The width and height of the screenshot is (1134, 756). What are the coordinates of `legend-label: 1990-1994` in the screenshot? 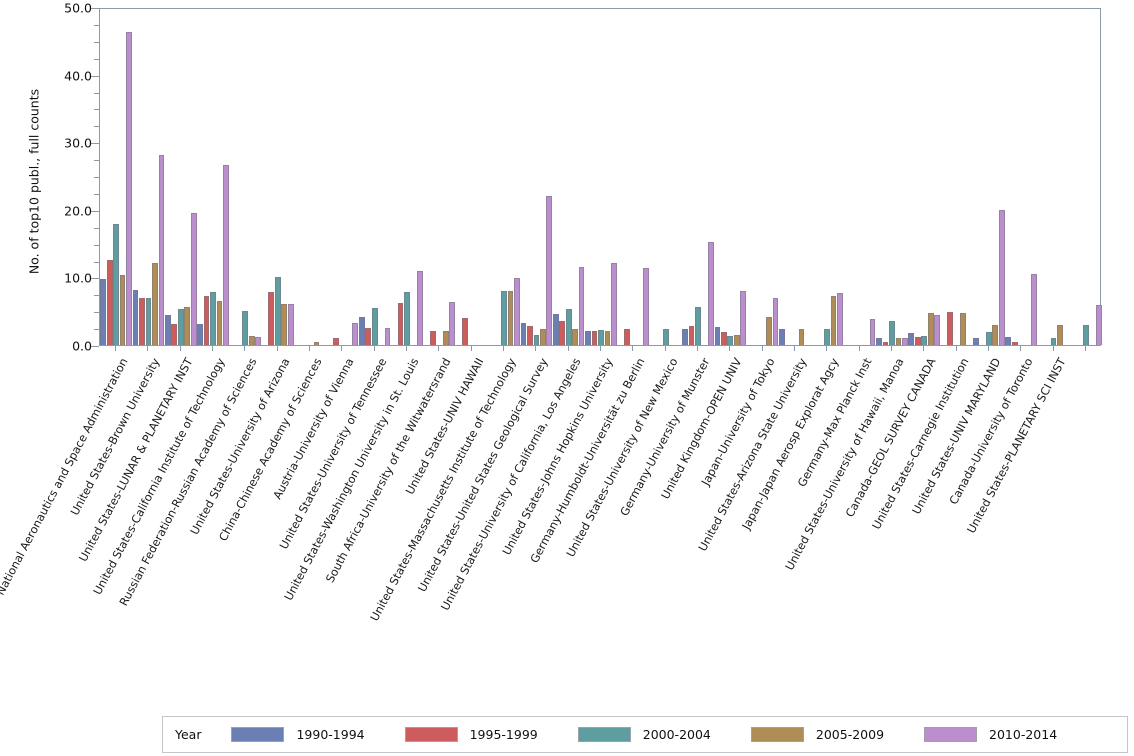 It's located at (330, 734).